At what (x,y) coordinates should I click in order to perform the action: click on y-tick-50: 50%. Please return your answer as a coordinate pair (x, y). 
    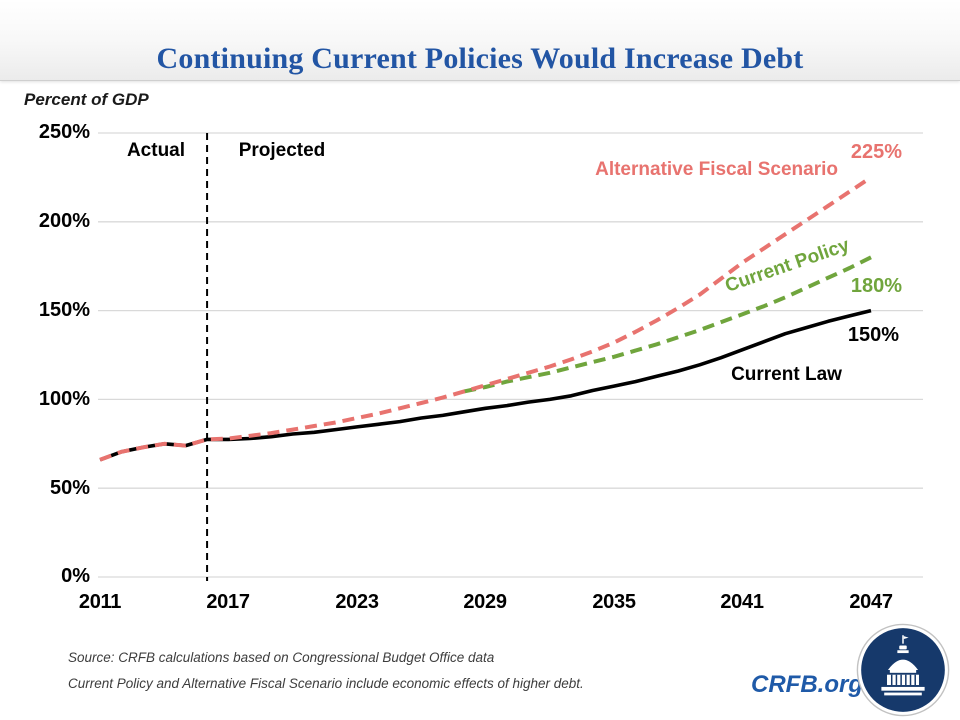
    Looking at the image, I should click on (69, 488).